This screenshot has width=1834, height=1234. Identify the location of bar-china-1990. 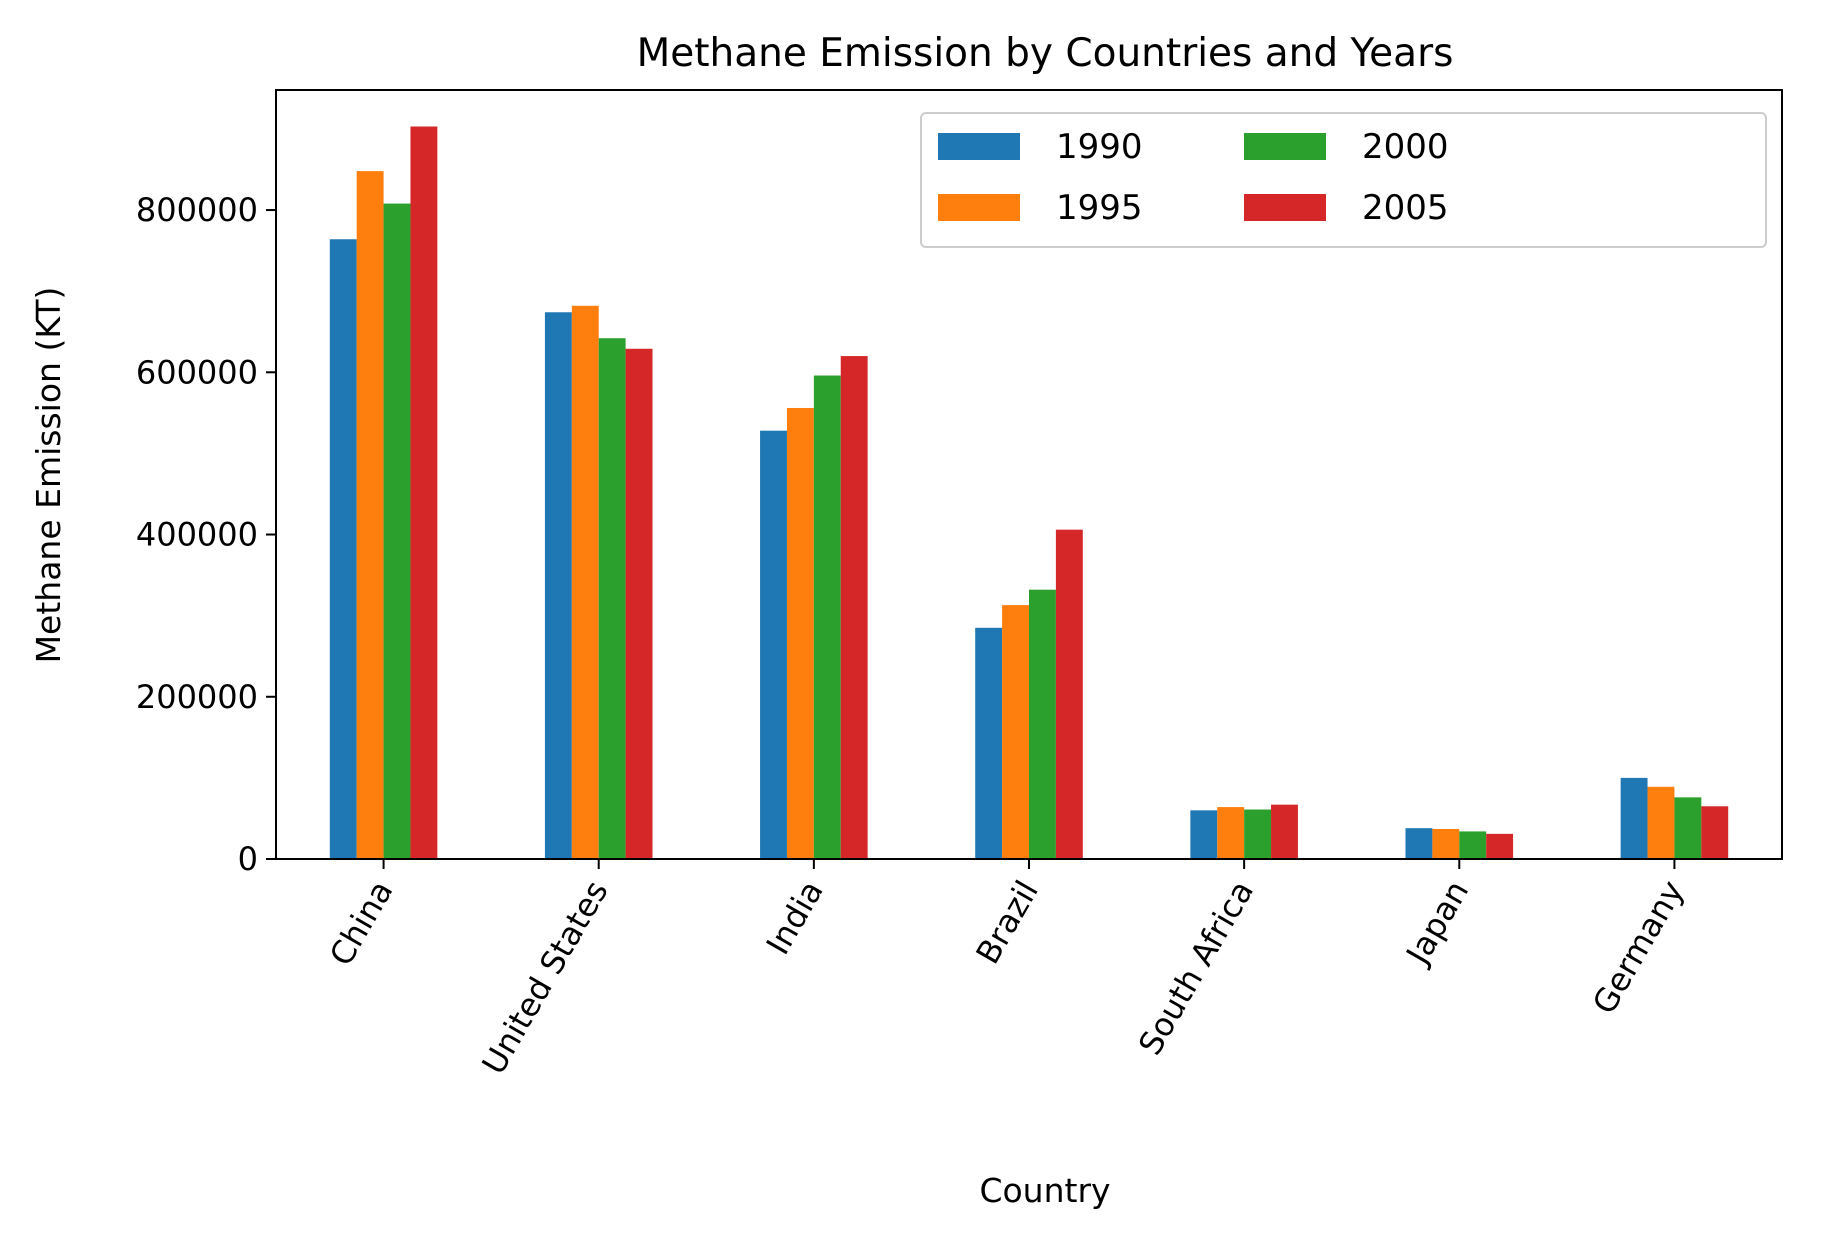
(343, 549).